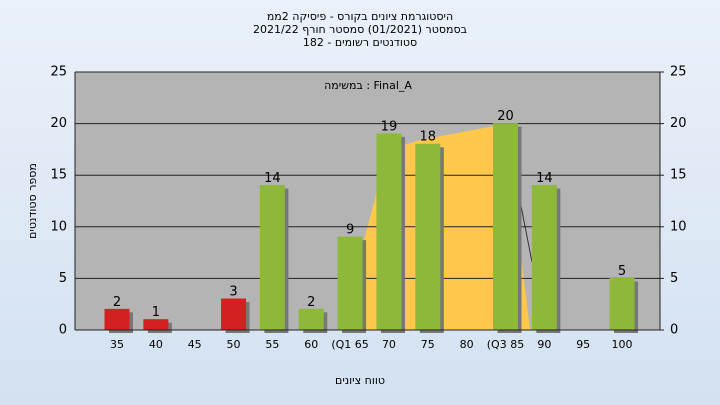 This screenshot has height=405, width=720. Describe the element at coordinates (234, 344) in the screenshot. I see `x-tick-label: 50` at that location.